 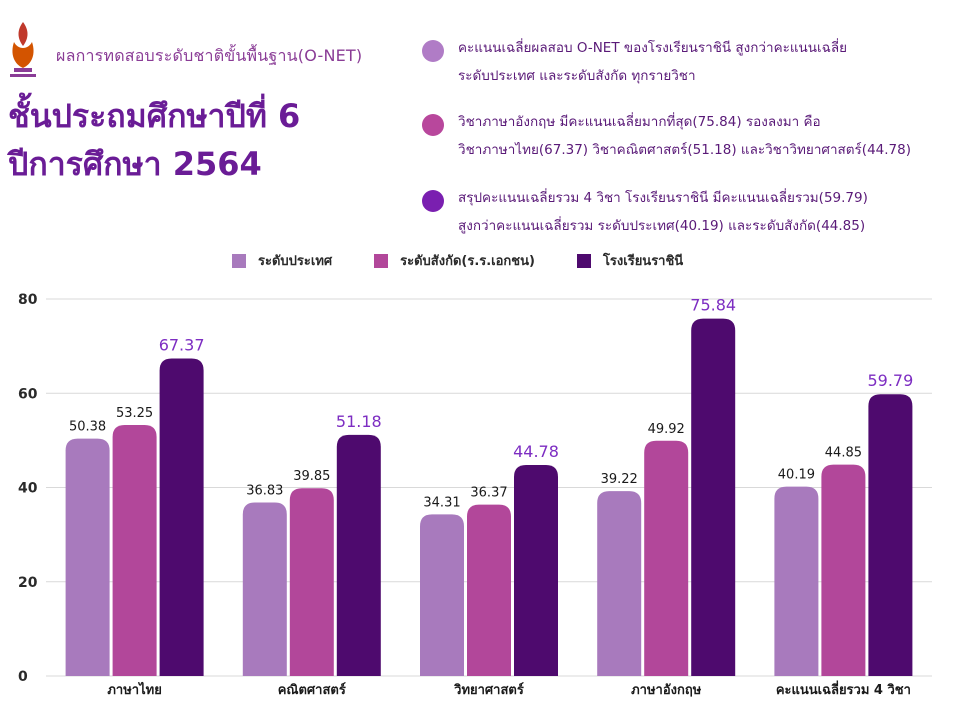 What do you see at coordinates (441, 502) in the screenshot?
I see `data-label: 34.31` at bounding box center [441, 502].